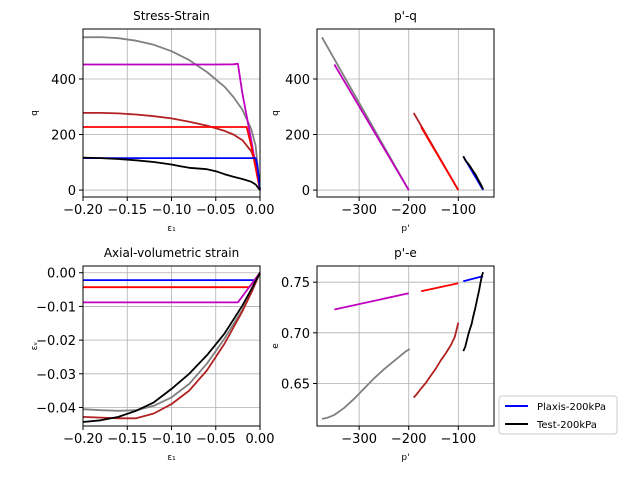 This screenshot has width=640, height=480. What do you see at coordinates (61, 274) in the screenshot?
I see `y-tick-label: 0.00` at bounding box center [61, 274].